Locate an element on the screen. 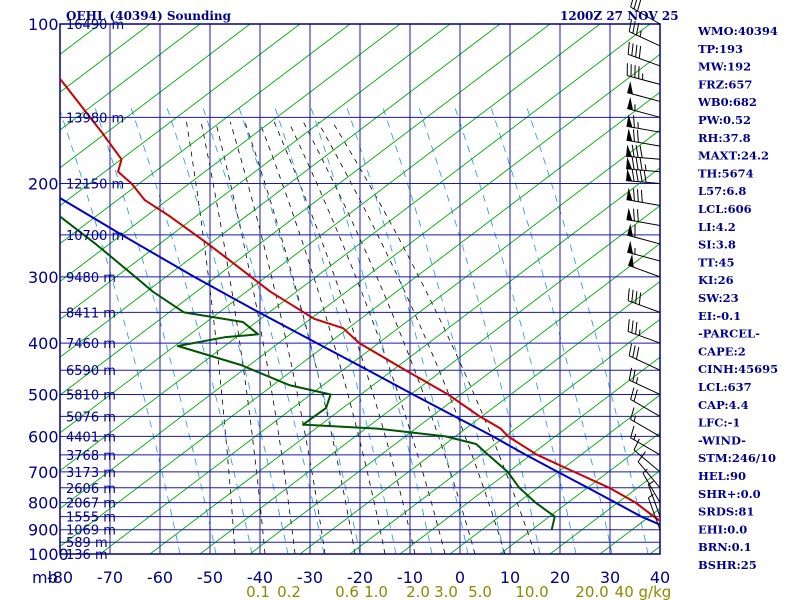 Image resolution: width=800 pixels, height=600 pixels. mixing-ratio-label: 0.2 is located at coordinates (289, 591).